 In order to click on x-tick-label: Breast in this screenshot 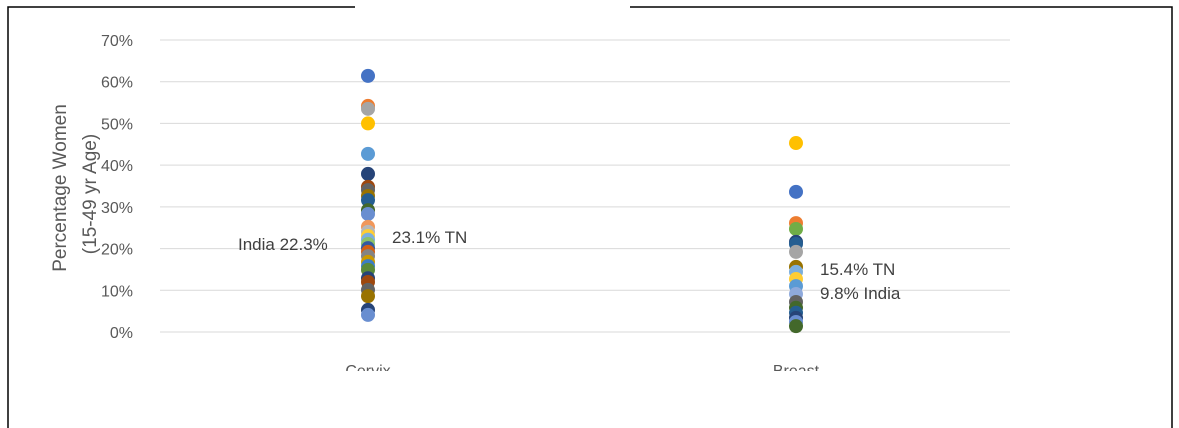, I will do `click(796, 371)`.